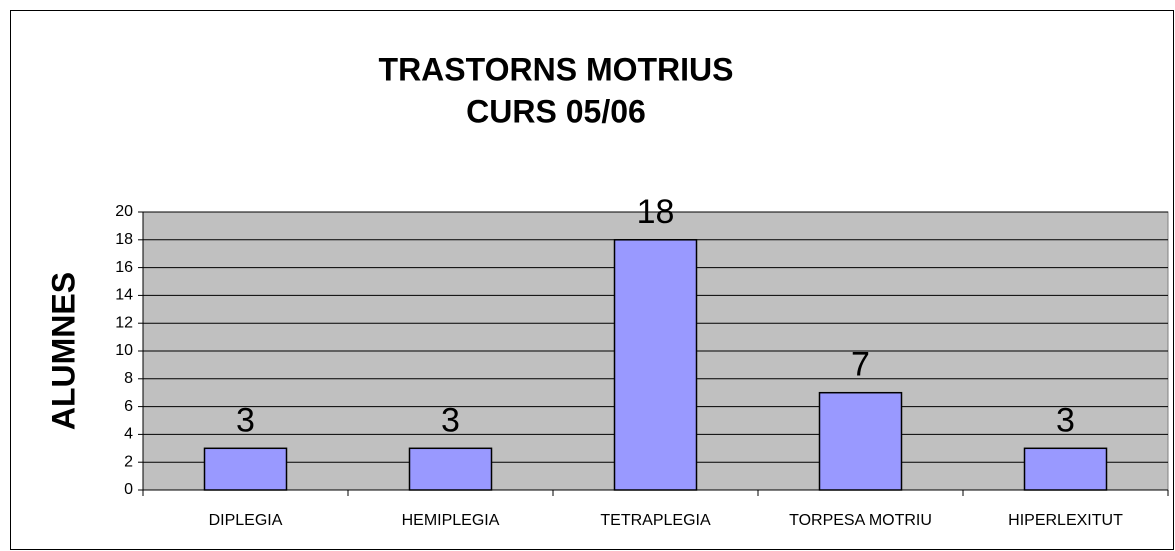  What do you see at coordinates (860, 365) in the screenshot?
I see `data-label: 7` at bounding box center [860, 365].